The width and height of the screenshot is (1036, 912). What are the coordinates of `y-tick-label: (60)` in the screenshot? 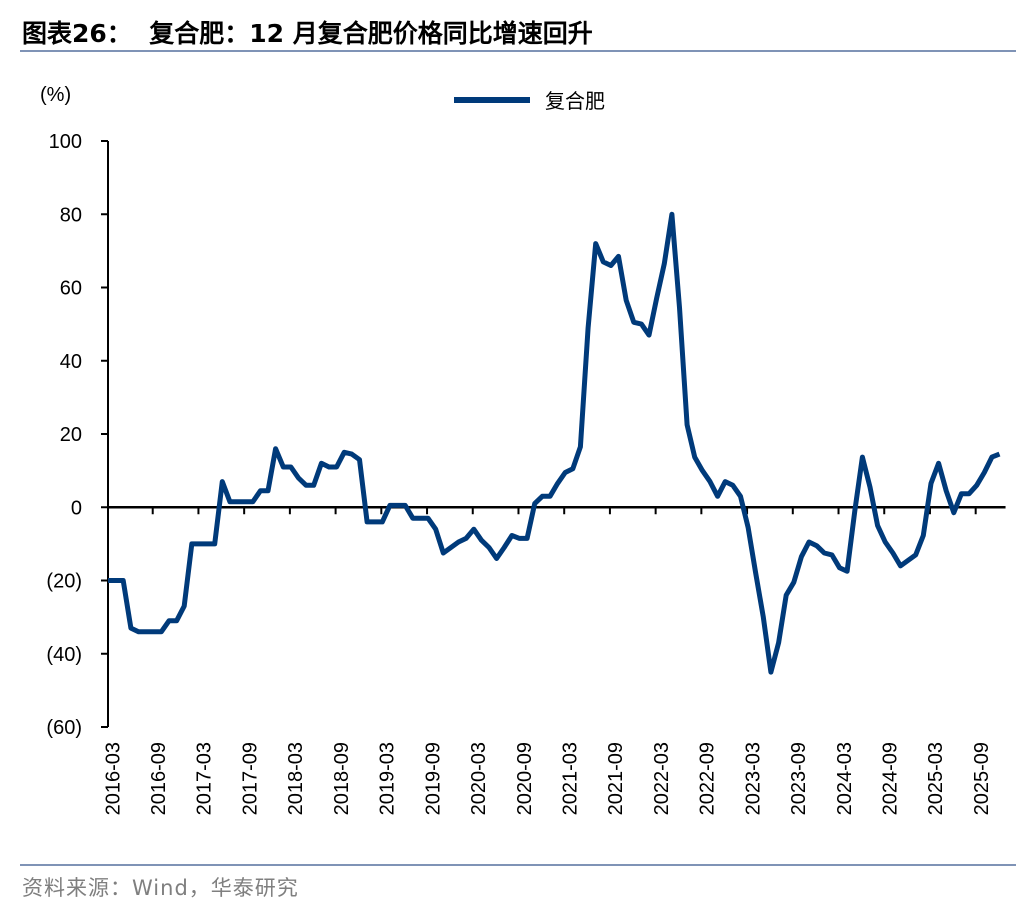 It's located at (64, 728).